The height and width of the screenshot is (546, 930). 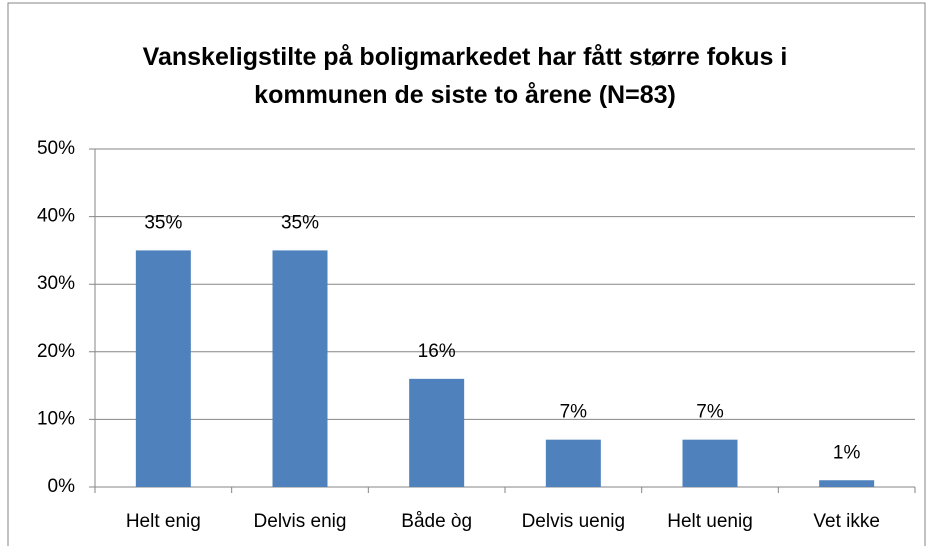 I want to click on y-tick-label: 0%, so click(x=62, y=486).